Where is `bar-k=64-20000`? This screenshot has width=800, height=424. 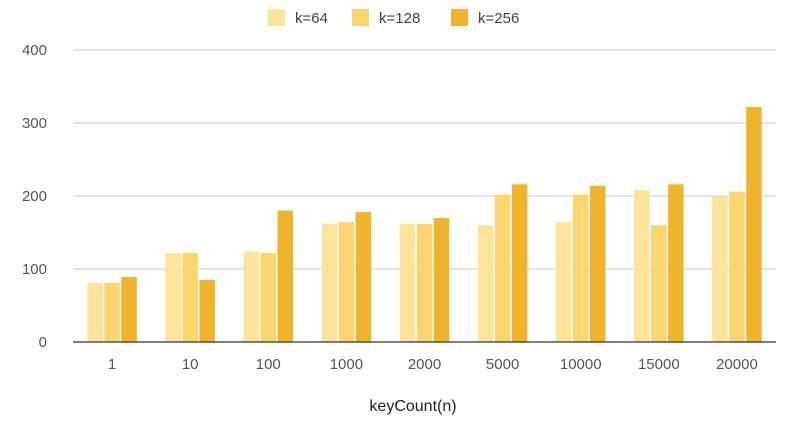 bar-k=64-20000 is located at coordinates (720, 269).